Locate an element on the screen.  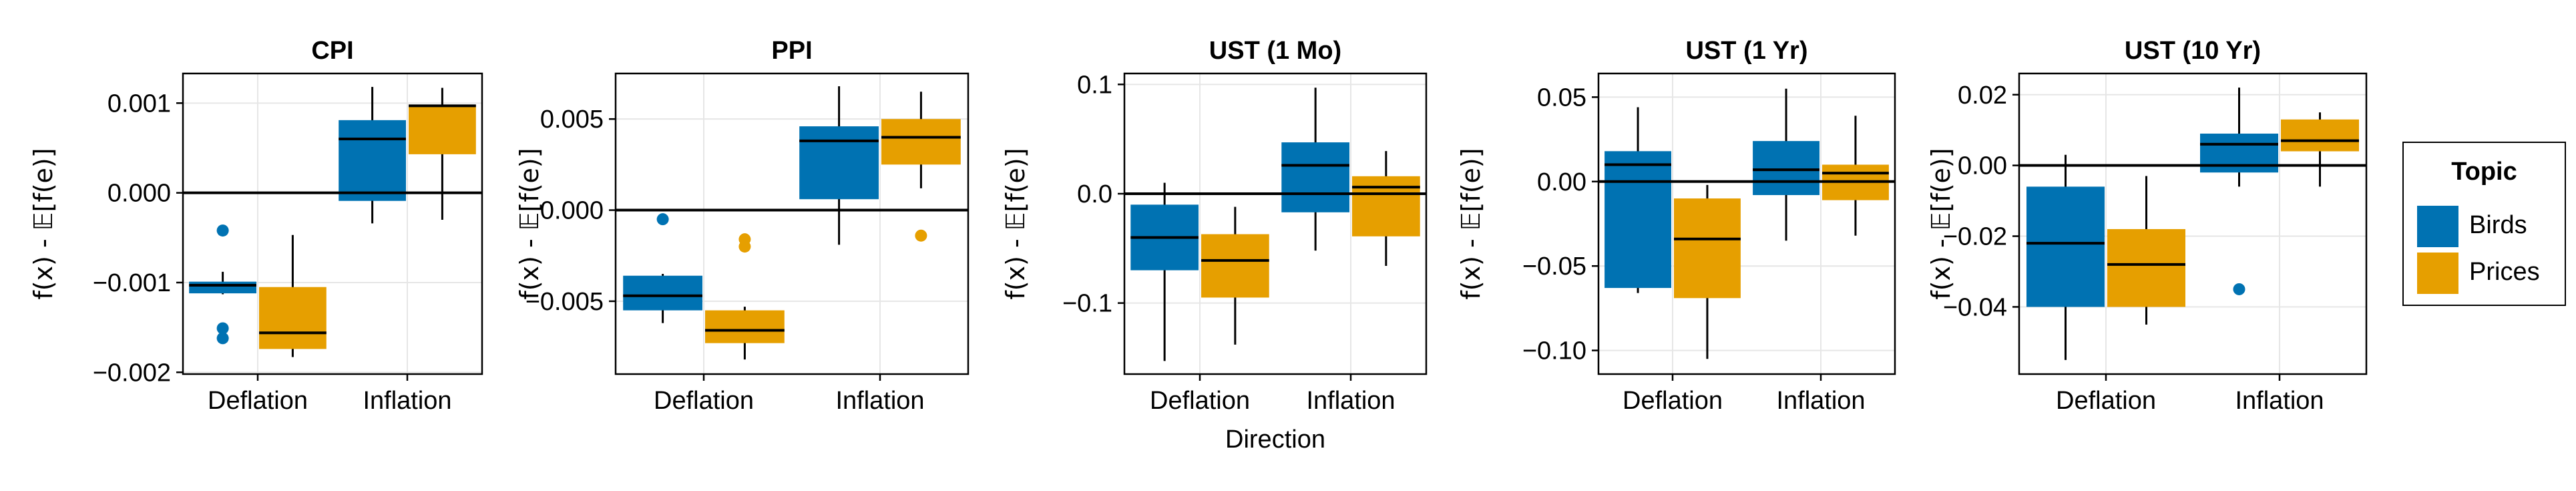
panel-title: UST (1 Yr) is located at coordinates (1746, 51).